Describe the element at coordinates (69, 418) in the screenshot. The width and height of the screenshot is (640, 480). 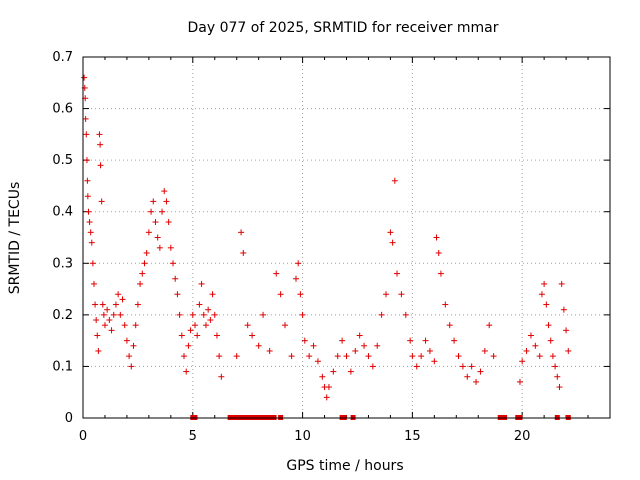
I see `y-tick-label: 0` at that location.